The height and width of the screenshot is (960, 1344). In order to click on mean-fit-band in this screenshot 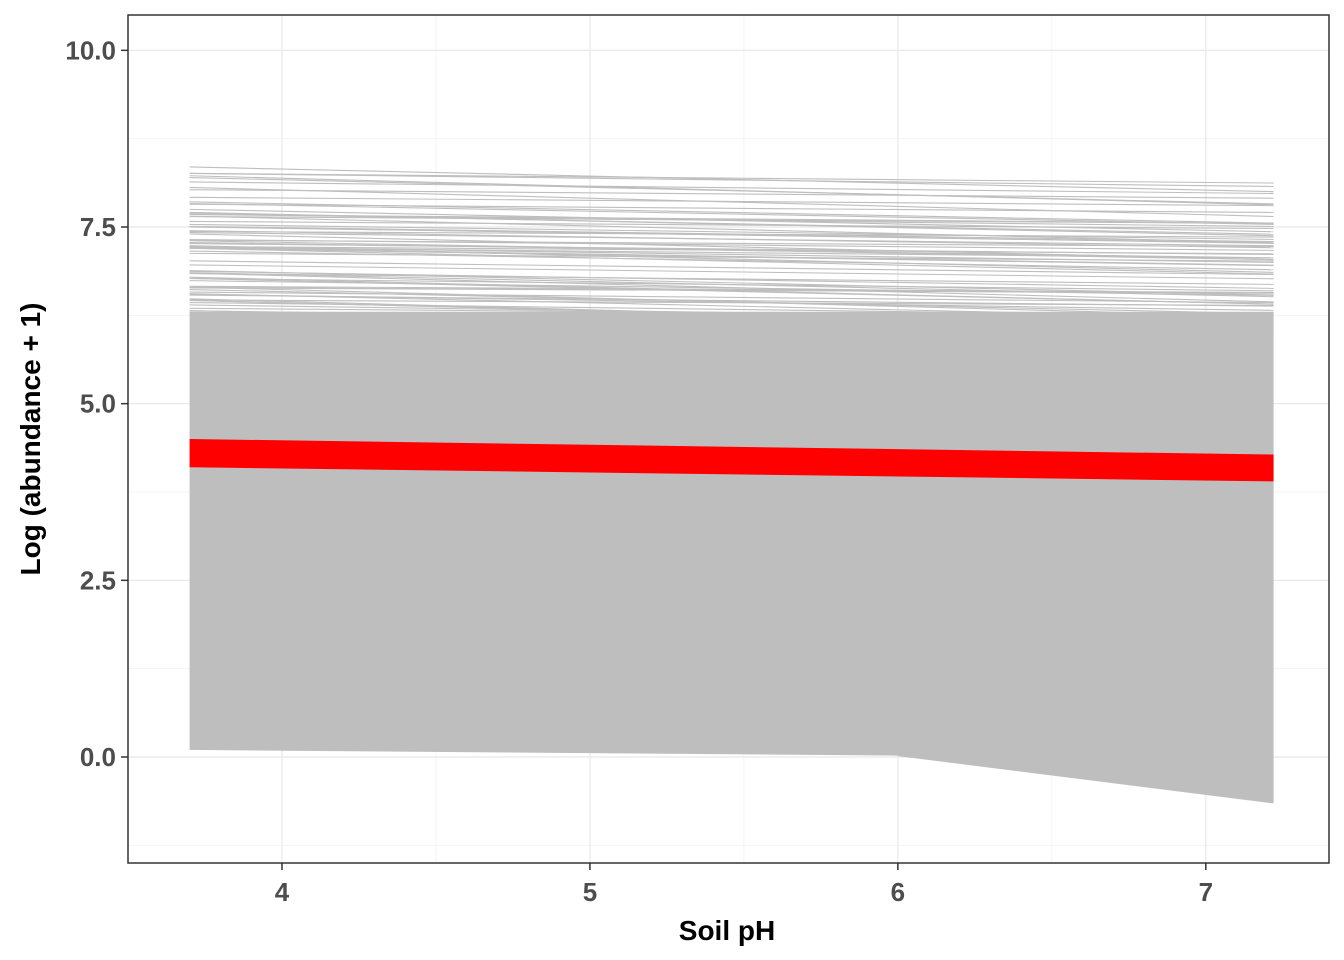, I will do `click(731, 460)`.